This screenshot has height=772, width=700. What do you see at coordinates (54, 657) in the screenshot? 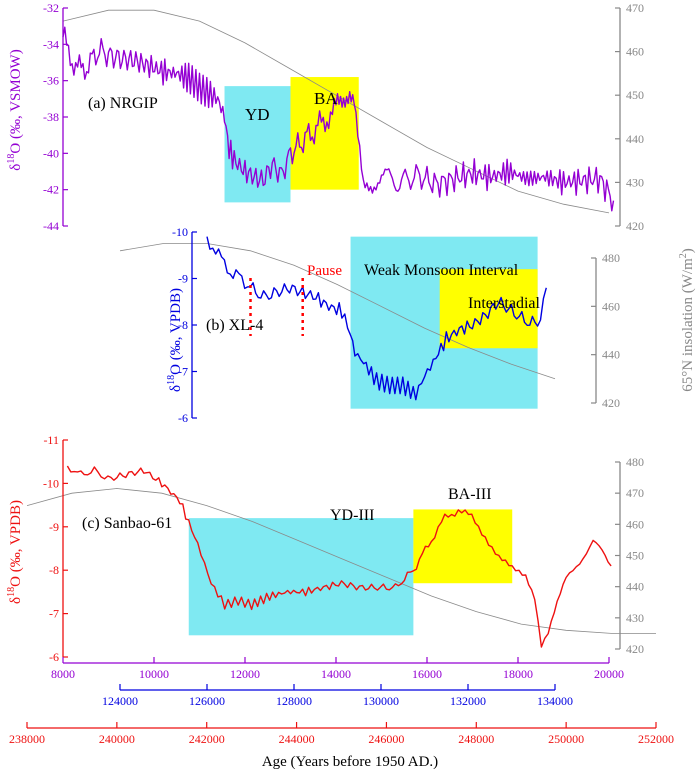
I see `sanbao-left-tick-label: -6` at bounding box center [54, 657].